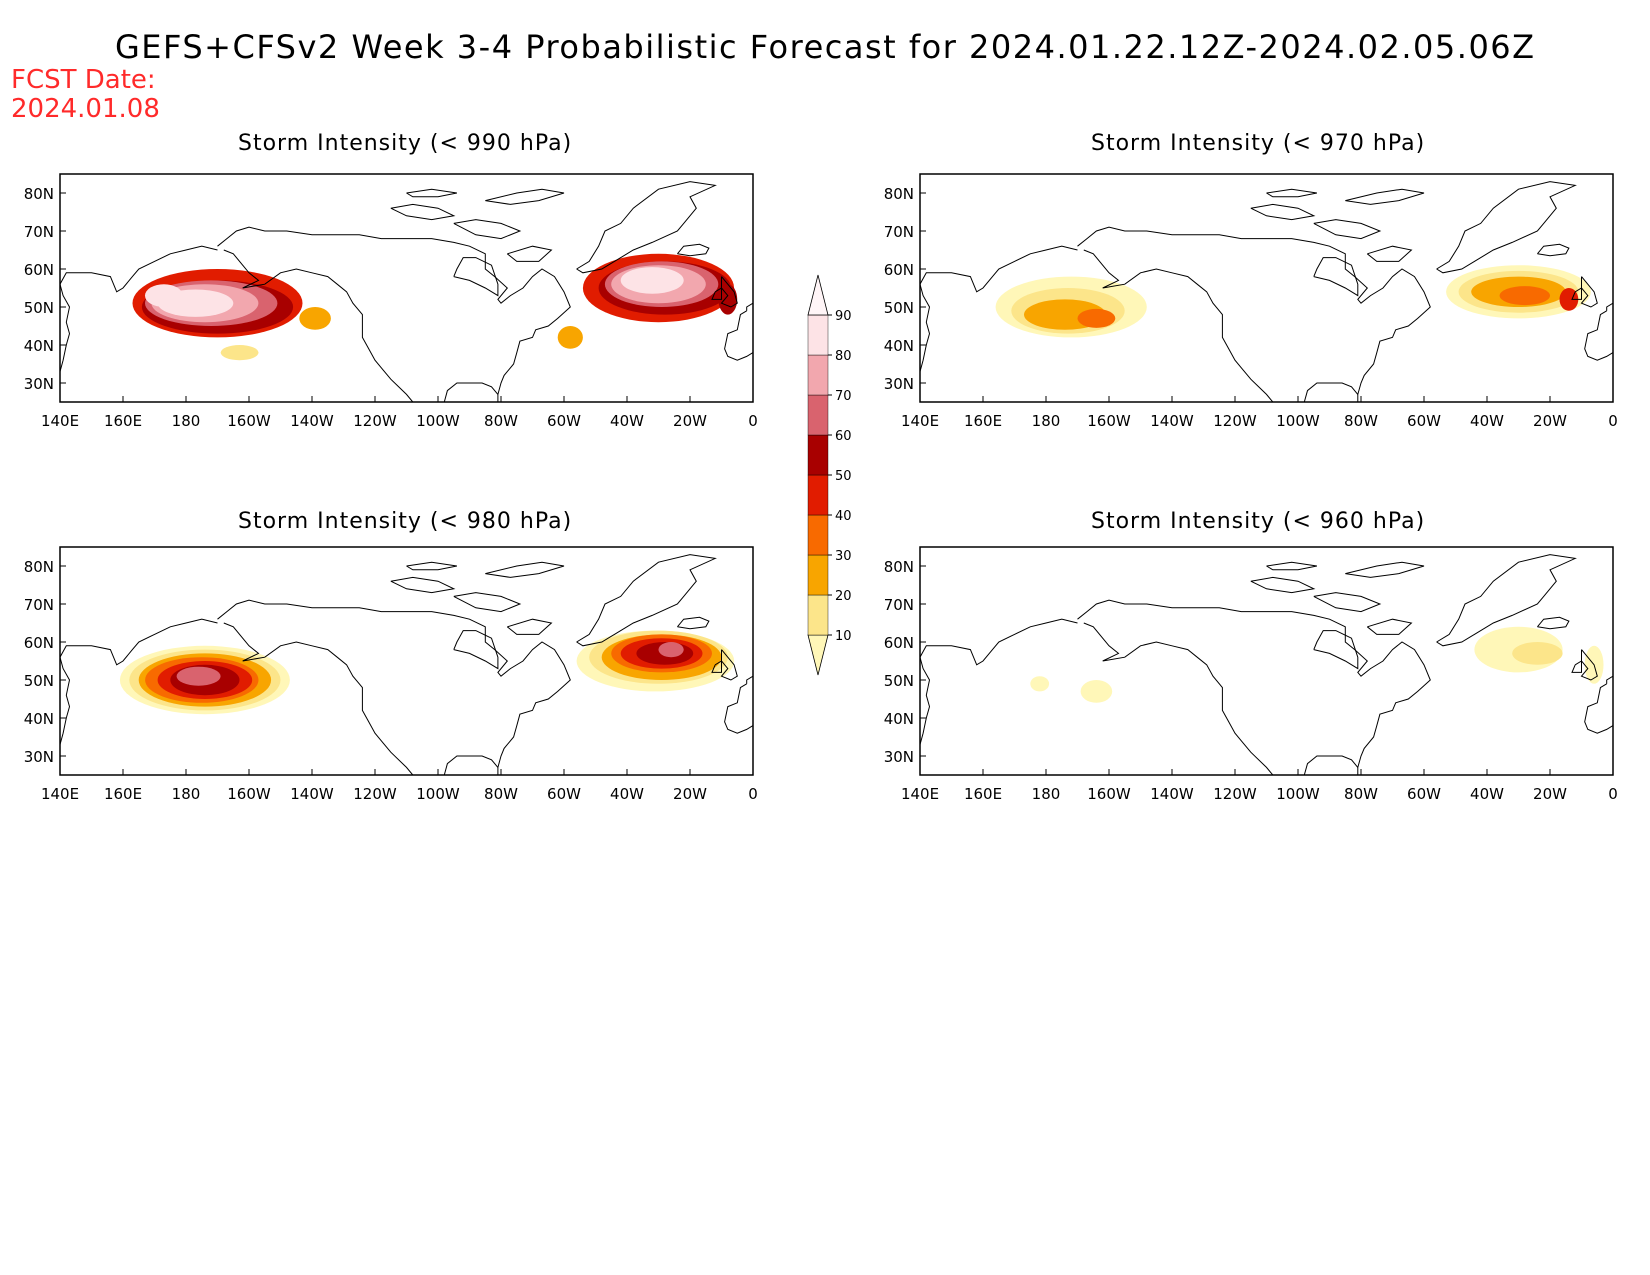  I want to click on map-frame, so click(1266, 661).